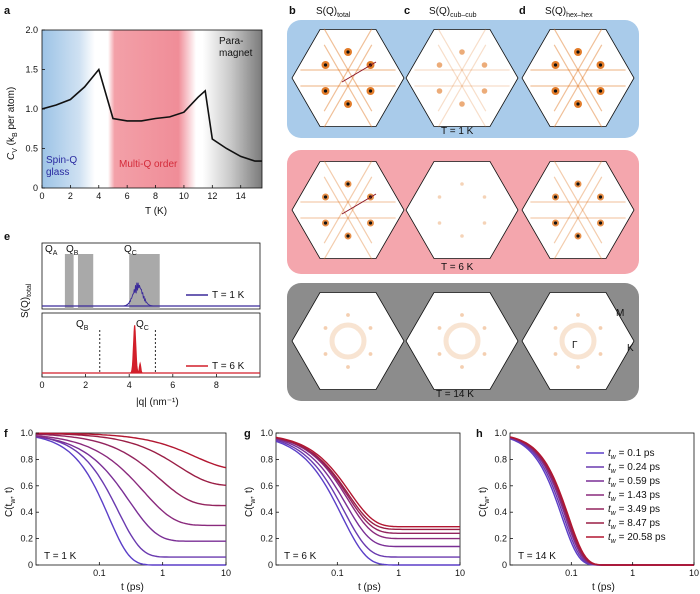  Describe the element at coordinates (457, 267) in the screenshot. I see `row-temp-6K: T = 6 K` at that location.